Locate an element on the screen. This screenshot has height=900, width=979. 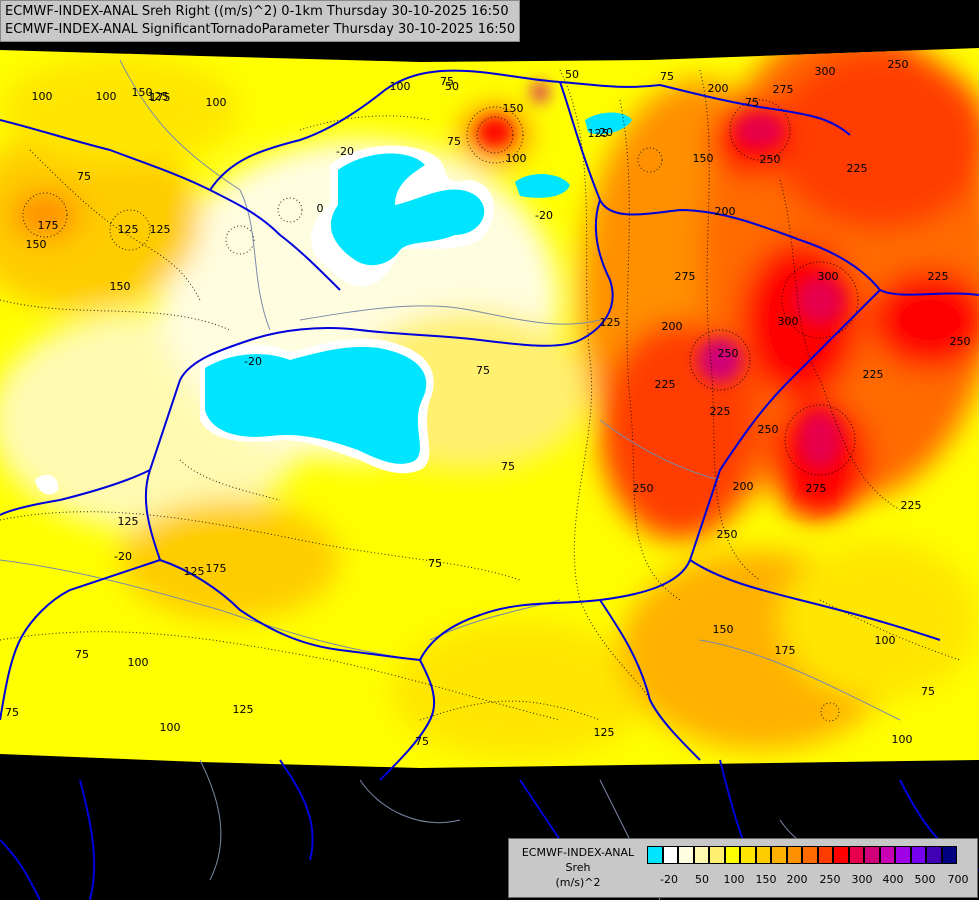
legend-tick-label: 300 is located at coordinates (862, 879).